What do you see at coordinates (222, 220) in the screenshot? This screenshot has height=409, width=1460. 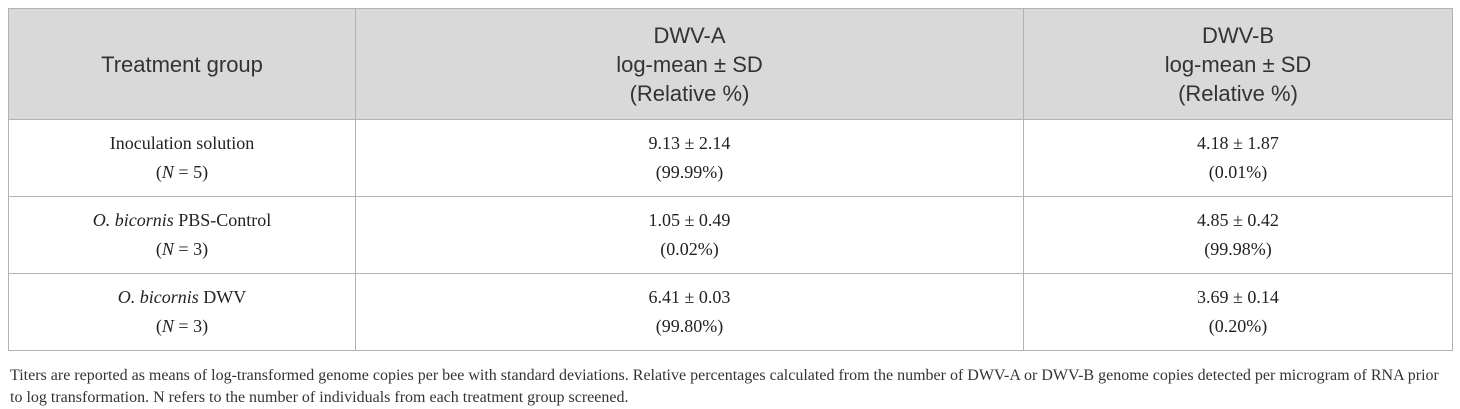 I see `group-label: PBS-Control` at bounding box center [222, 220].